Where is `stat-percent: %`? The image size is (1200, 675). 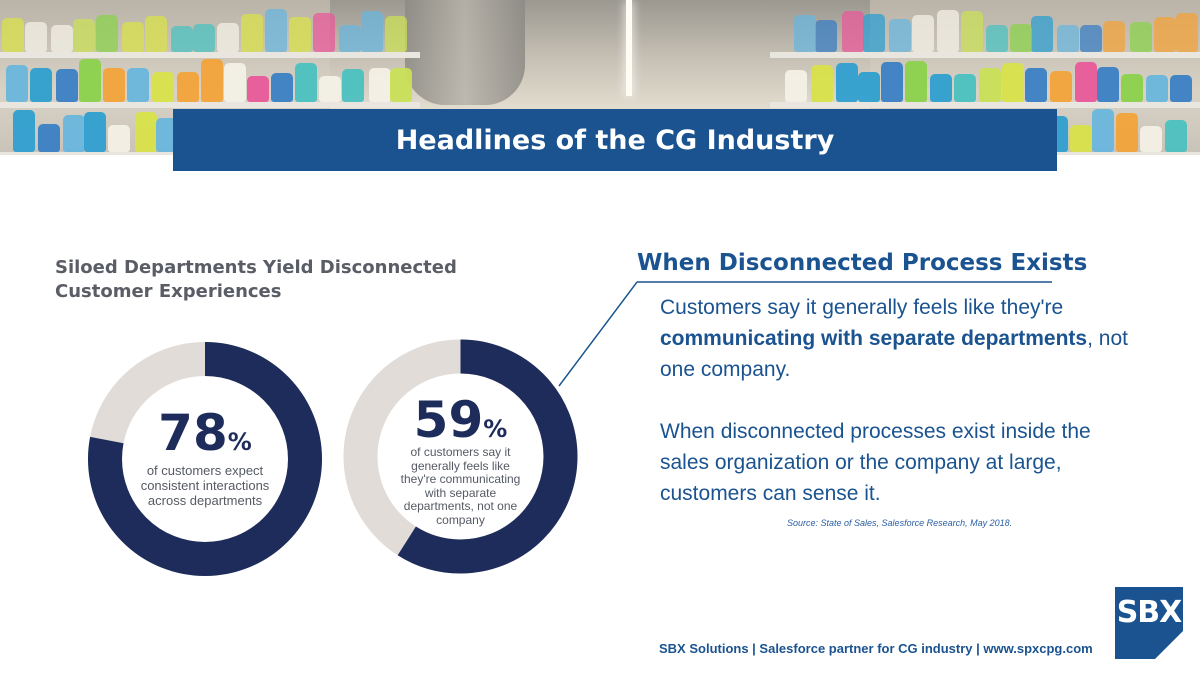 stat-percent: % is located at coordinates (239, 442).